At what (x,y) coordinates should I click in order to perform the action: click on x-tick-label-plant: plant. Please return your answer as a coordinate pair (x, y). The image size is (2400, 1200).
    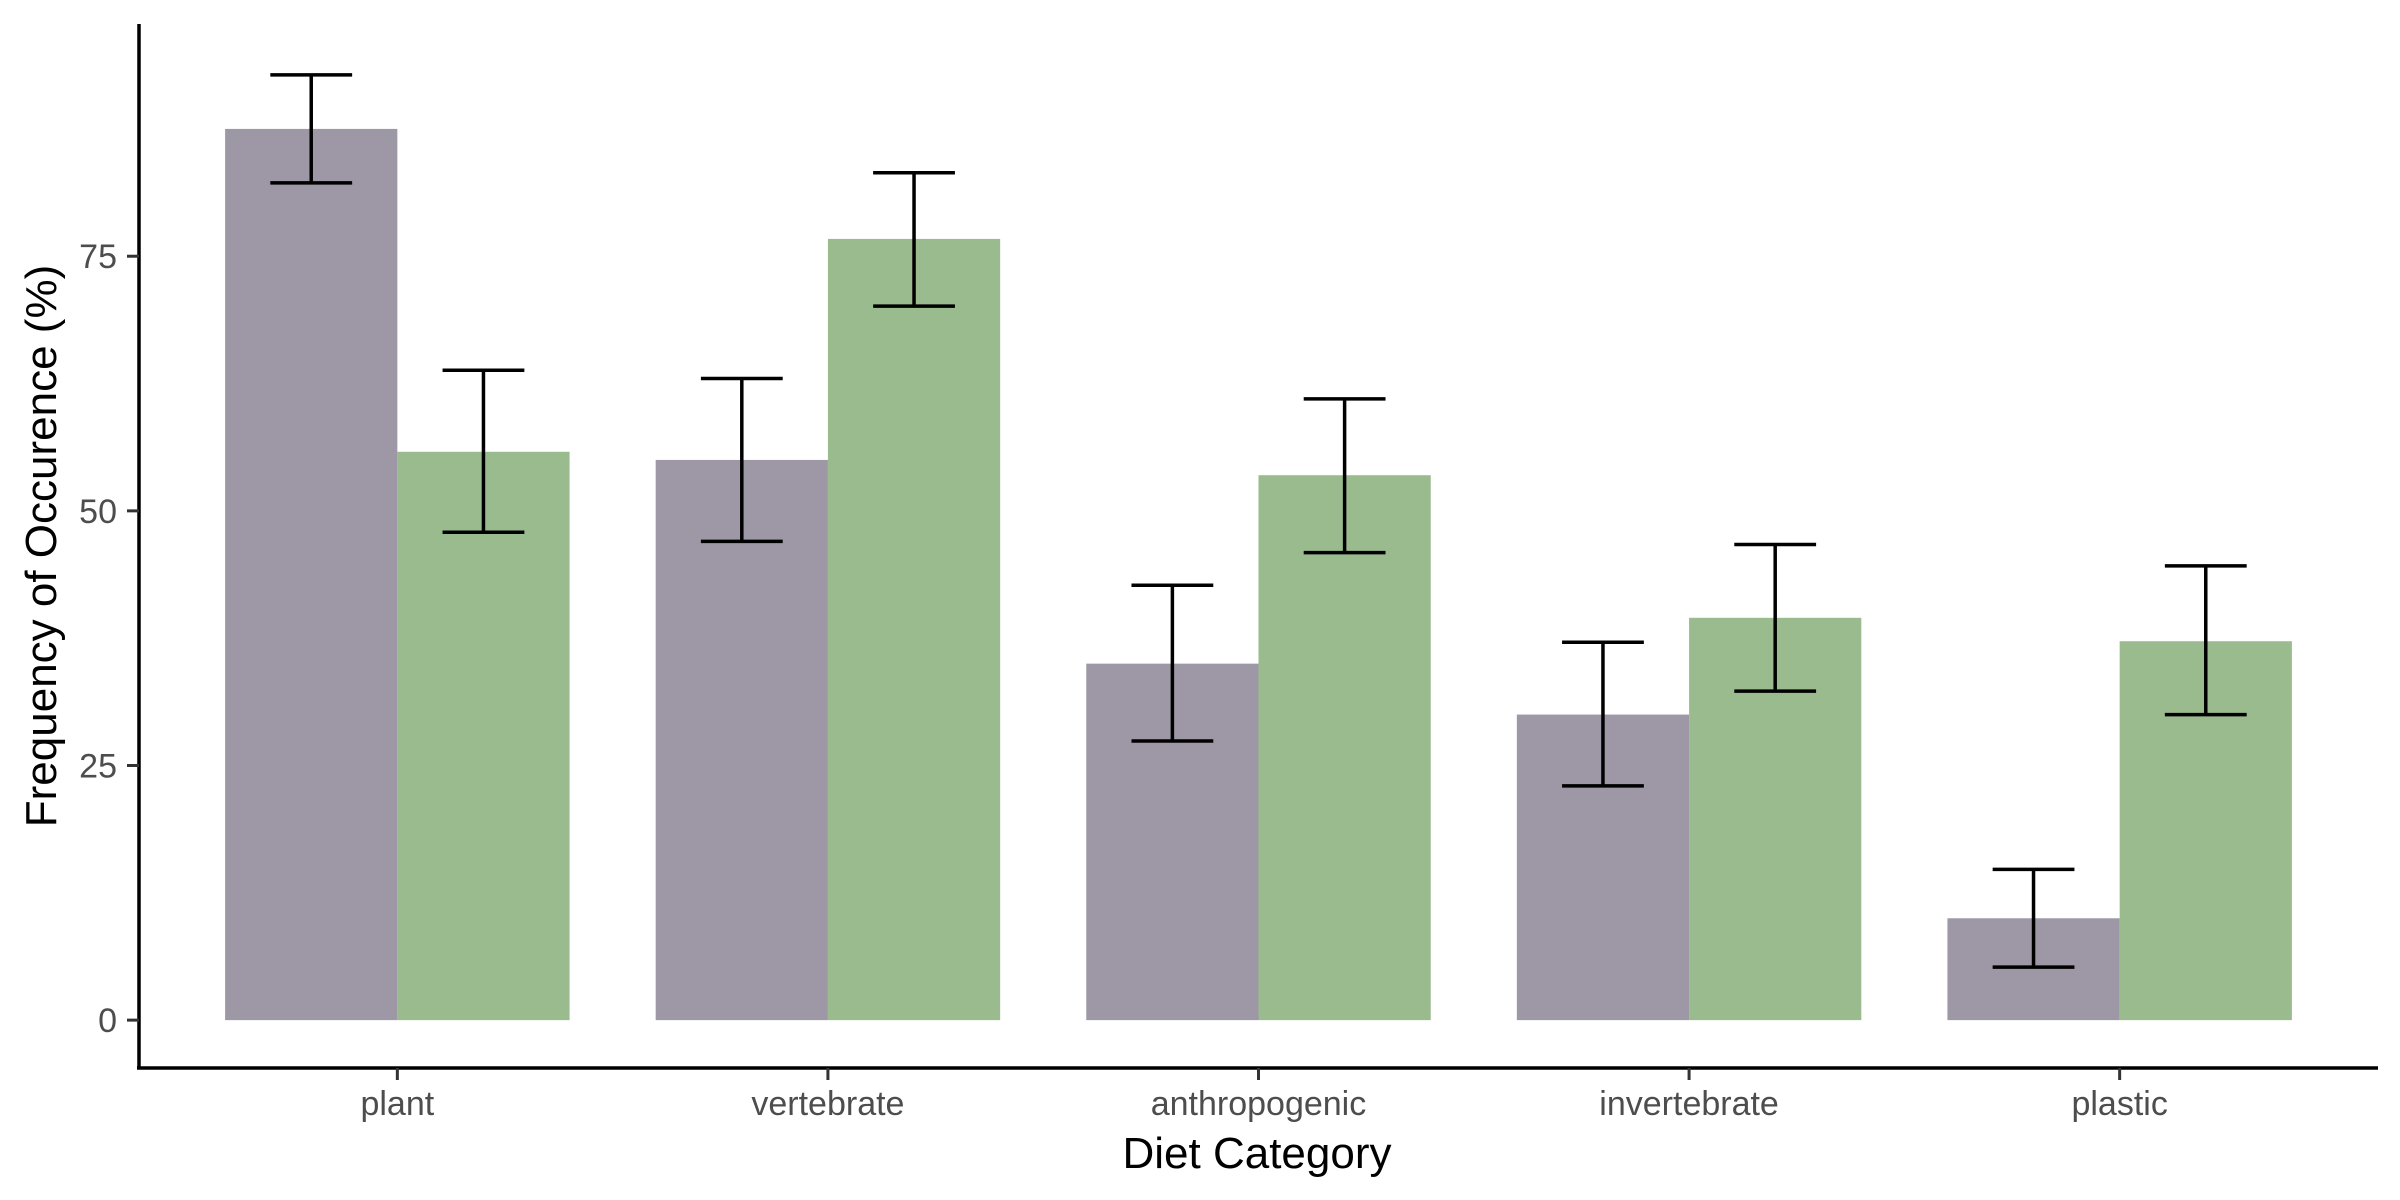
    Looking at the image, I should click on (397, 1104).